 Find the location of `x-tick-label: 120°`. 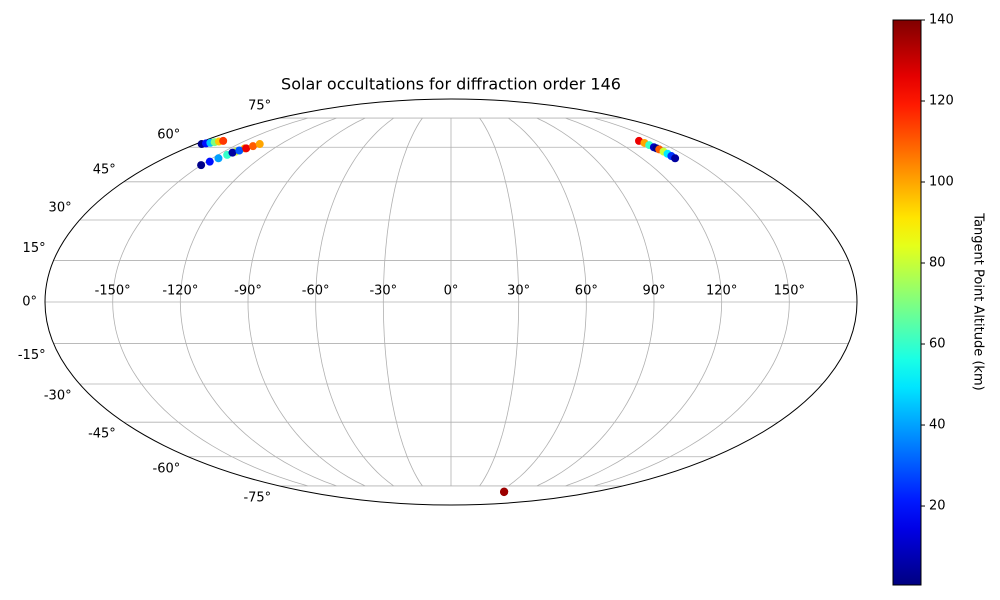

x-tick-label: 120° is located at coordinates (721, 291).